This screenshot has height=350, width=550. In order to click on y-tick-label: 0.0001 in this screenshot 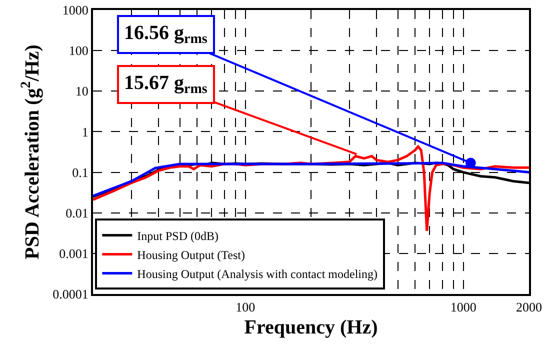, I will do `click(70, 294)`.